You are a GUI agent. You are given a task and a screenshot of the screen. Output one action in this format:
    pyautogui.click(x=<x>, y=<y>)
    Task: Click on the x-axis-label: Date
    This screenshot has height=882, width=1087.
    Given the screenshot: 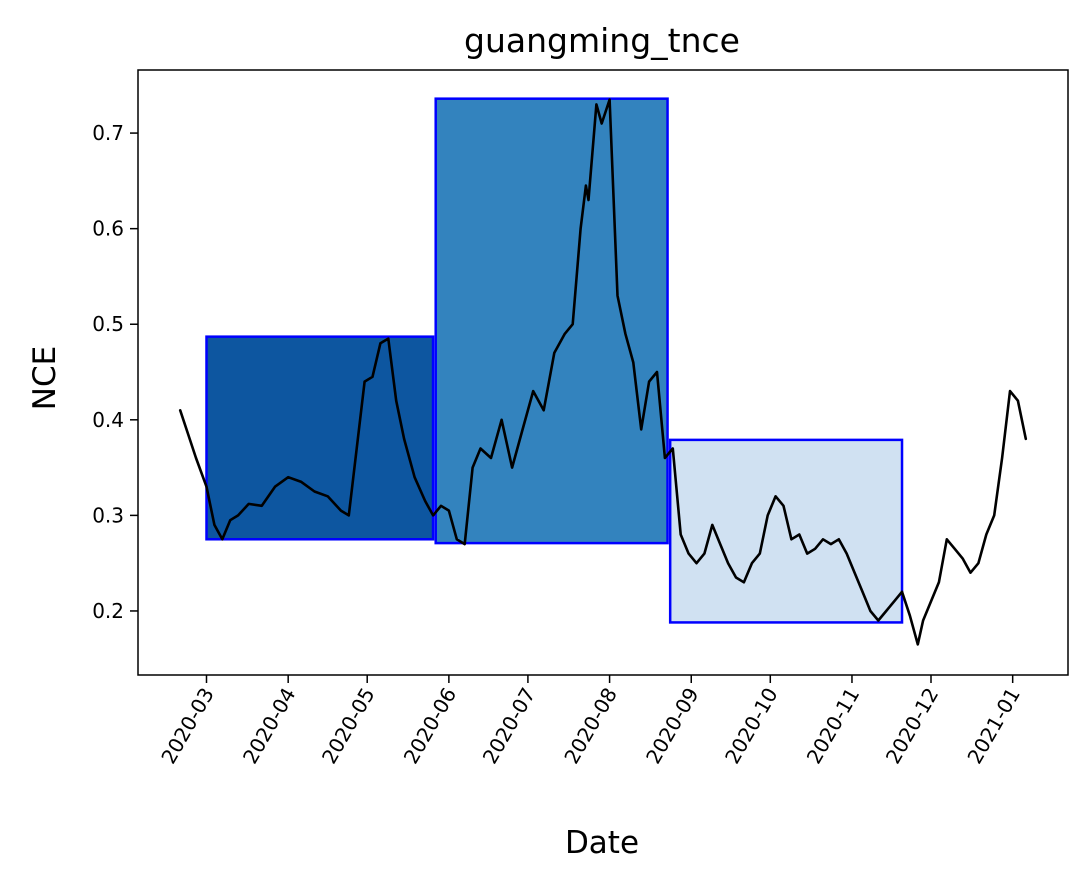 What is the action you would take?
    pyautogui.click(x=602, y=843)
    